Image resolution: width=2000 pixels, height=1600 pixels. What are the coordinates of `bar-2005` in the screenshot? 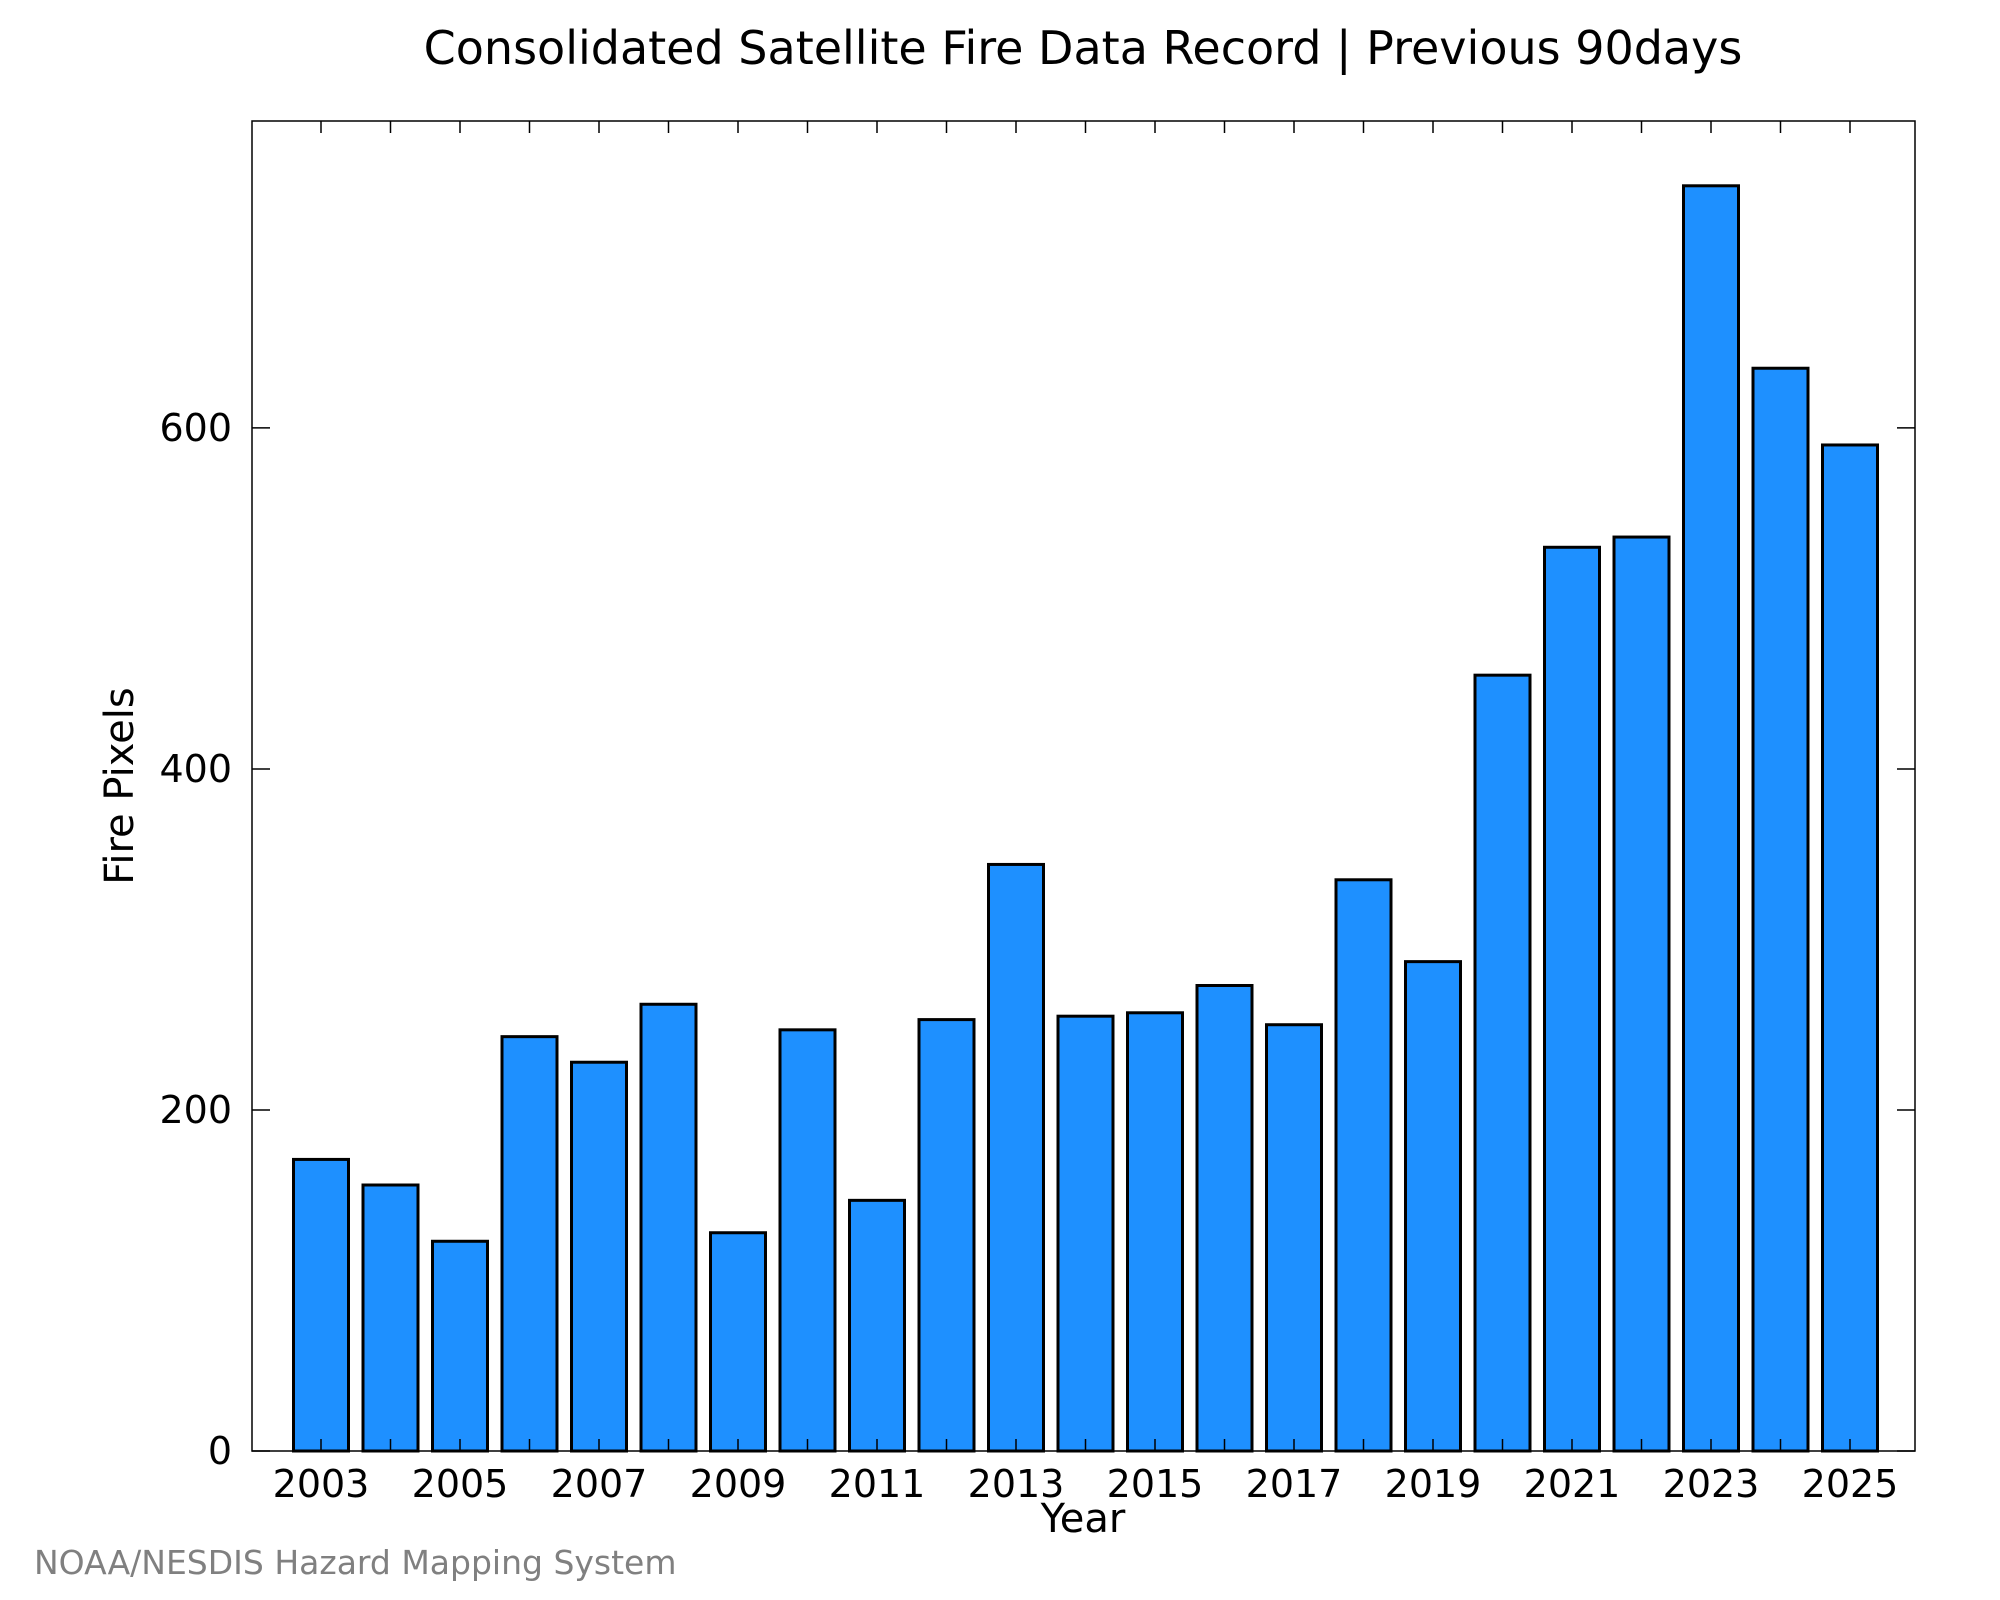 It's located at (460, 1346).